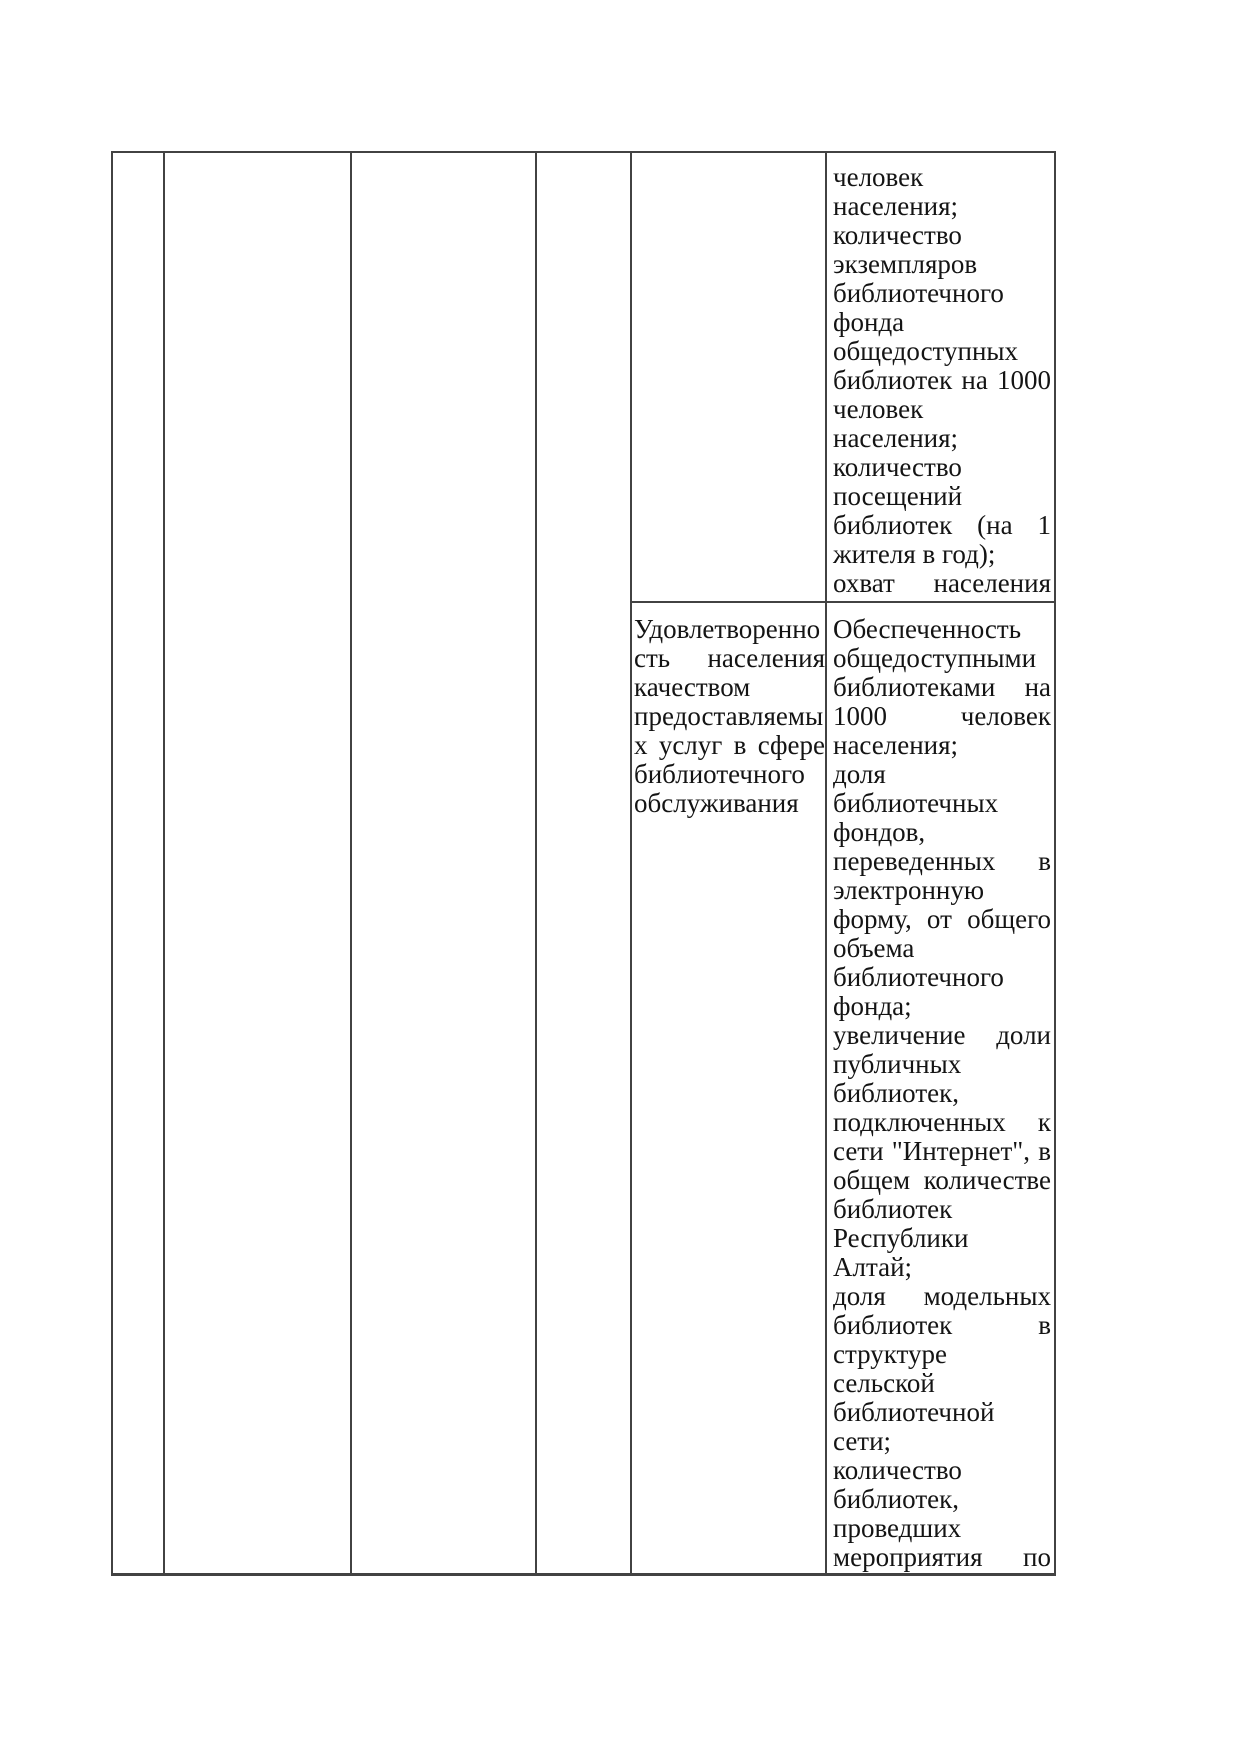  Describe the element at coordinates (138, 863) in the screenshot. I see `table-cell-col1-empty` at that location.